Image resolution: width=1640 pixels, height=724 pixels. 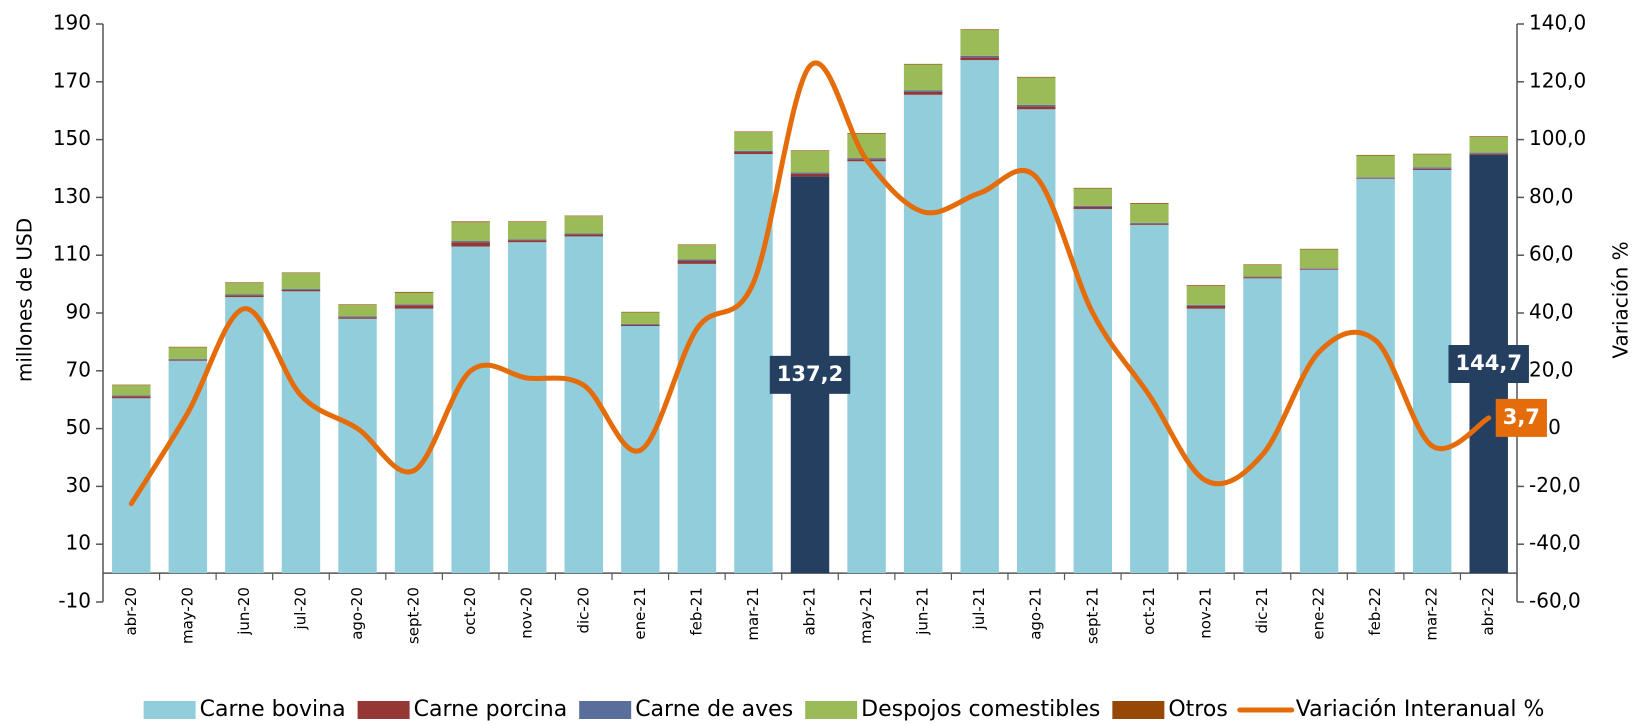 What do you see at coordinates (527, 613) in the screenshot?
I see `x-tick-label: nov-20` at bounding box center [527, 613].